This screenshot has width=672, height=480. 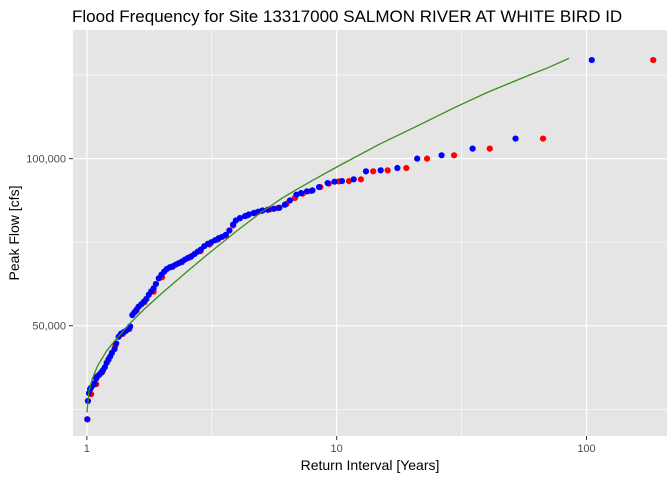 What do you see at coordinates (337, 449) in the screenshot?
I see `x-tick-label: 10` at bounding box center [337, 449].